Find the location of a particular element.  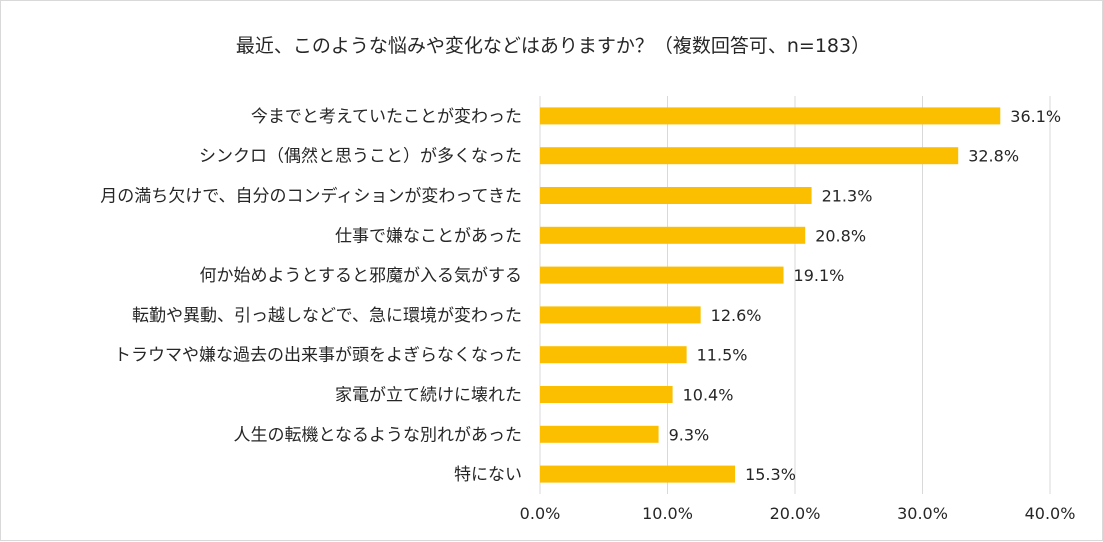

data-label: 20.8% is located at coordinates (840, 235).